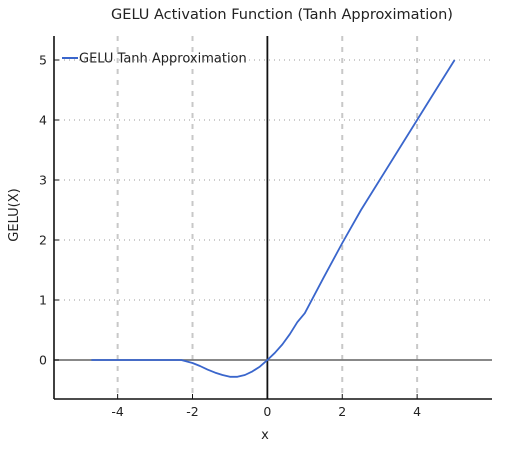 The height and width of the screenshot is (451, 510). What do you see at coordinates (192, 411) in the screenshot?
I see `x-tick-label: -2` at bounding box center [192, 411].